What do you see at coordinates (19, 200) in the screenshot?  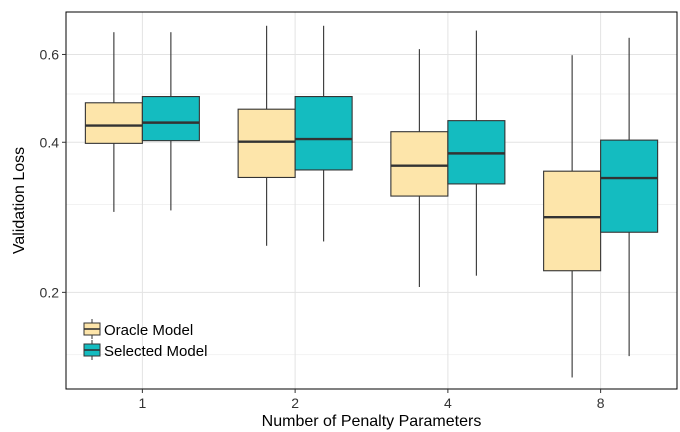 I see `y-axis-title: Validation Loss` at bounding box center [19, 200].